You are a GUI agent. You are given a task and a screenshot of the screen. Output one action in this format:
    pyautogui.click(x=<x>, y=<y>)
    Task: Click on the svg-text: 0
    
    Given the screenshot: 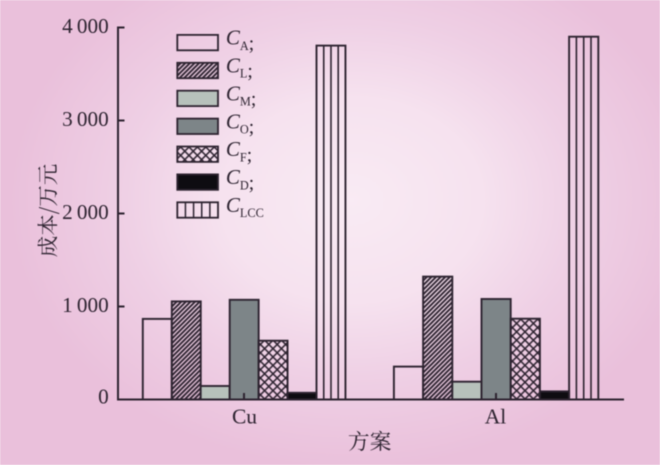 What is the action you would take?
    pyautogui.click(x=103, y=397)
    